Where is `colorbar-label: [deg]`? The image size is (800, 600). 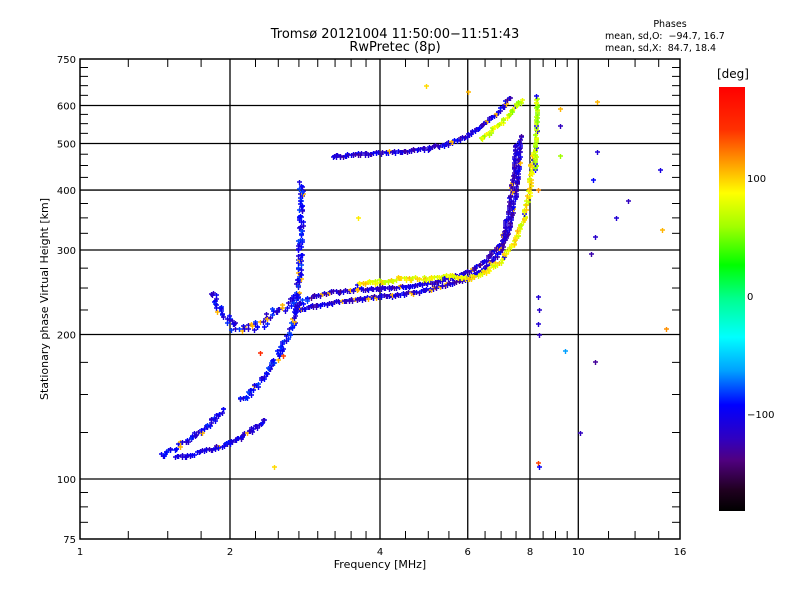
colorbar-label: [deg] is located at coordinates (733, 74).